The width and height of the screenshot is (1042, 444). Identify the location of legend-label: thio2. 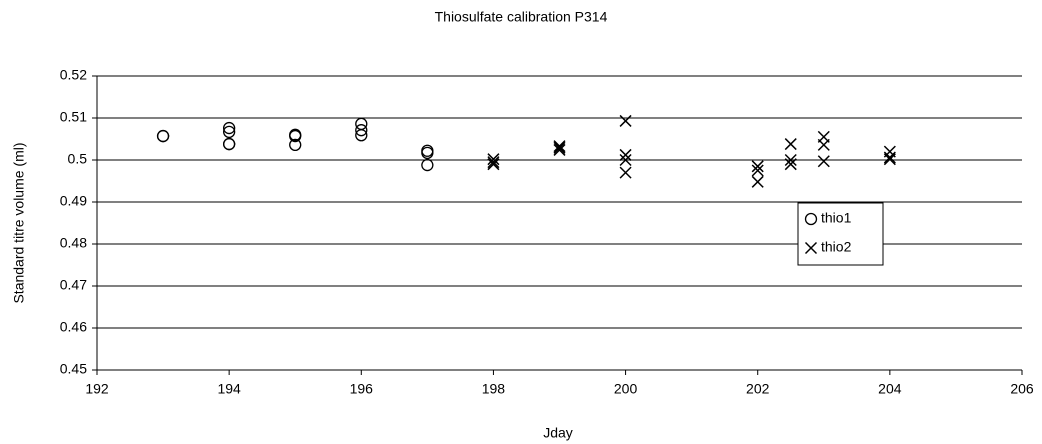
(836, 247).